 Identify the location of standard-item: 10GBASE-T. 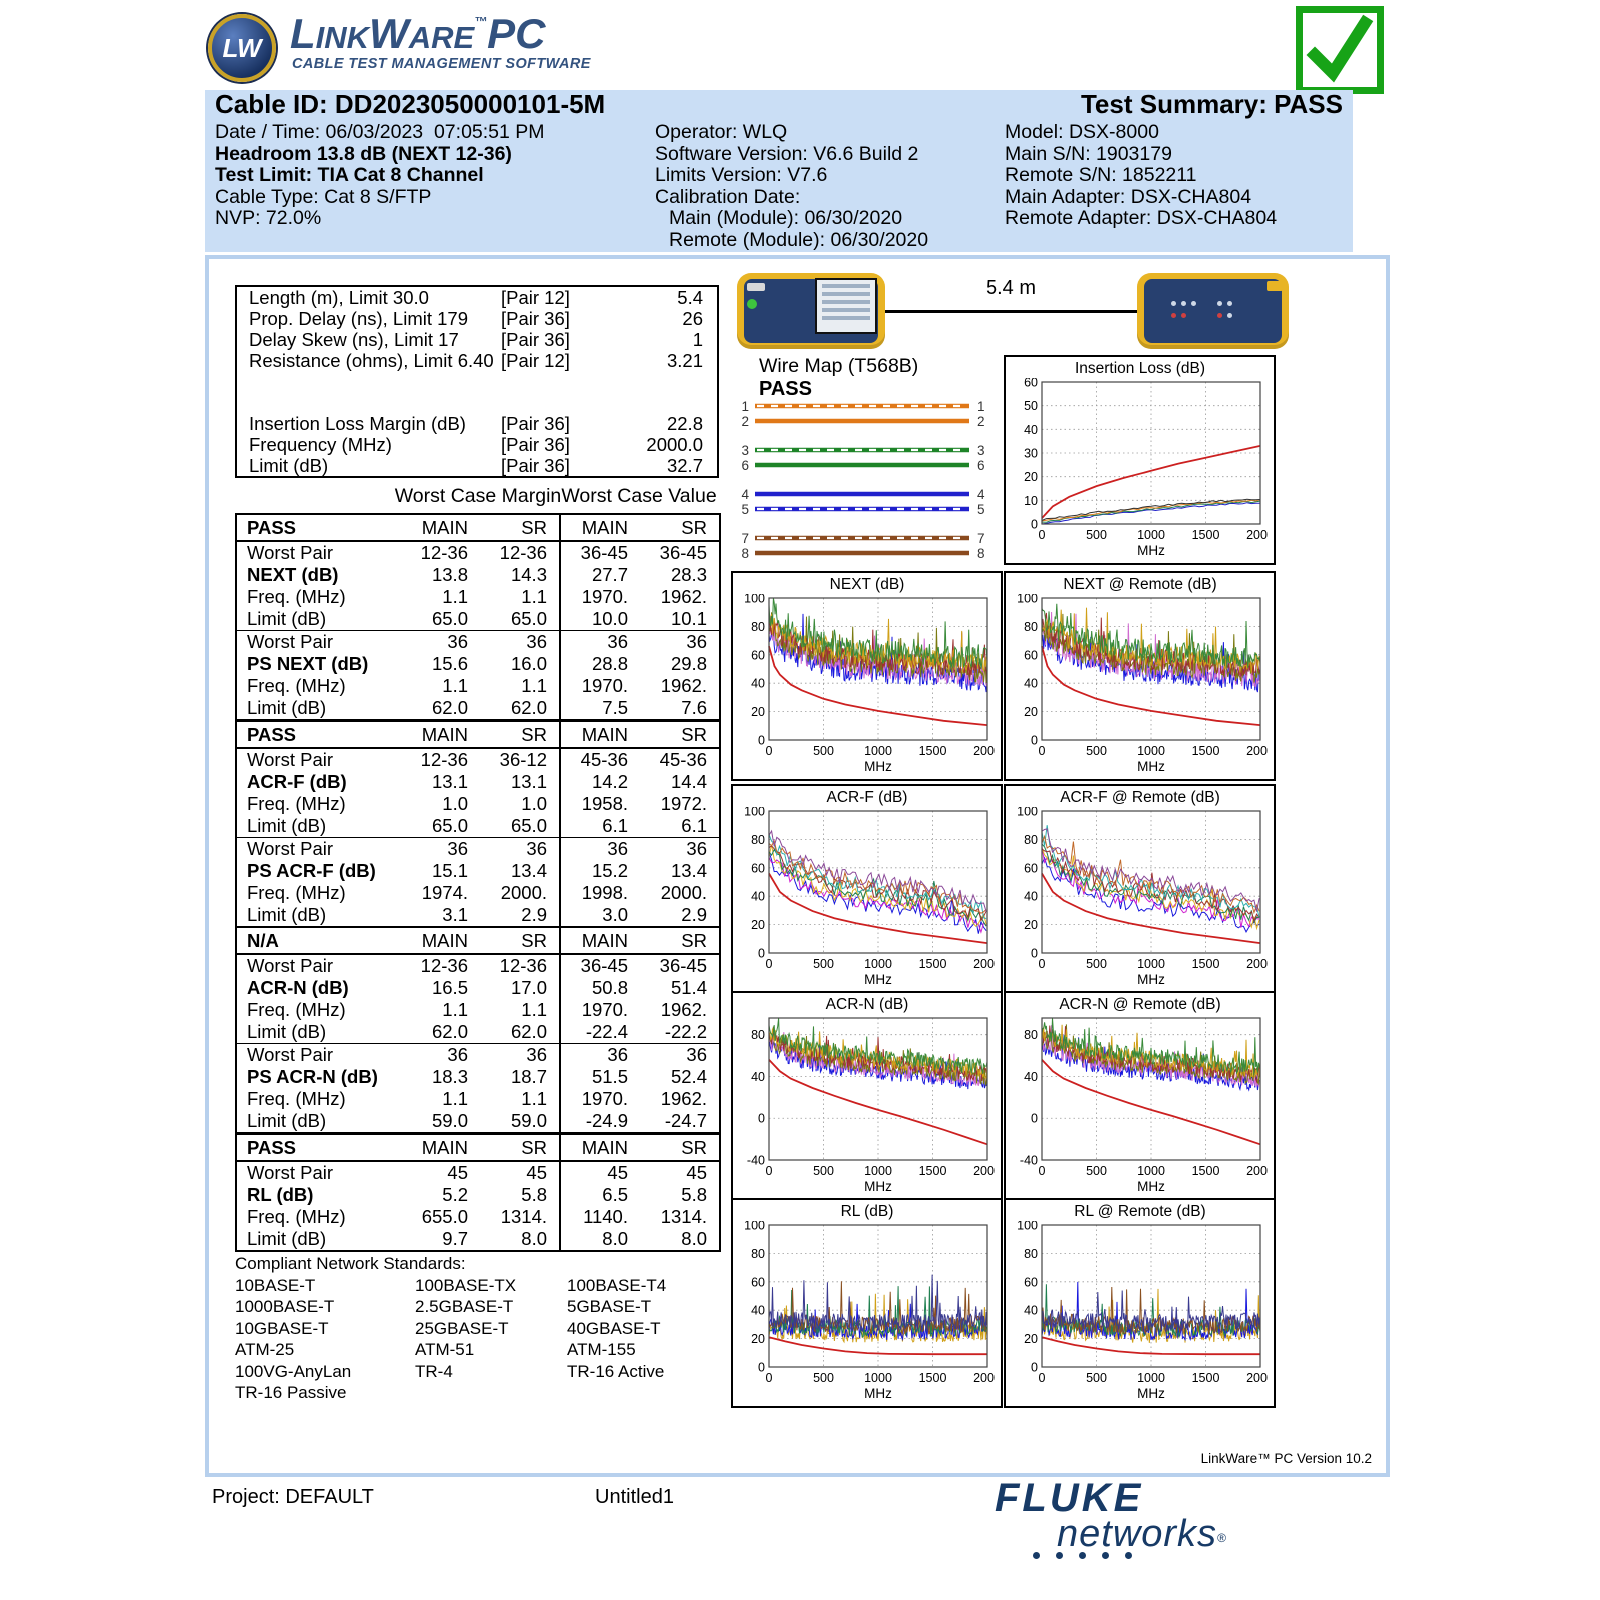
(282, 1328).